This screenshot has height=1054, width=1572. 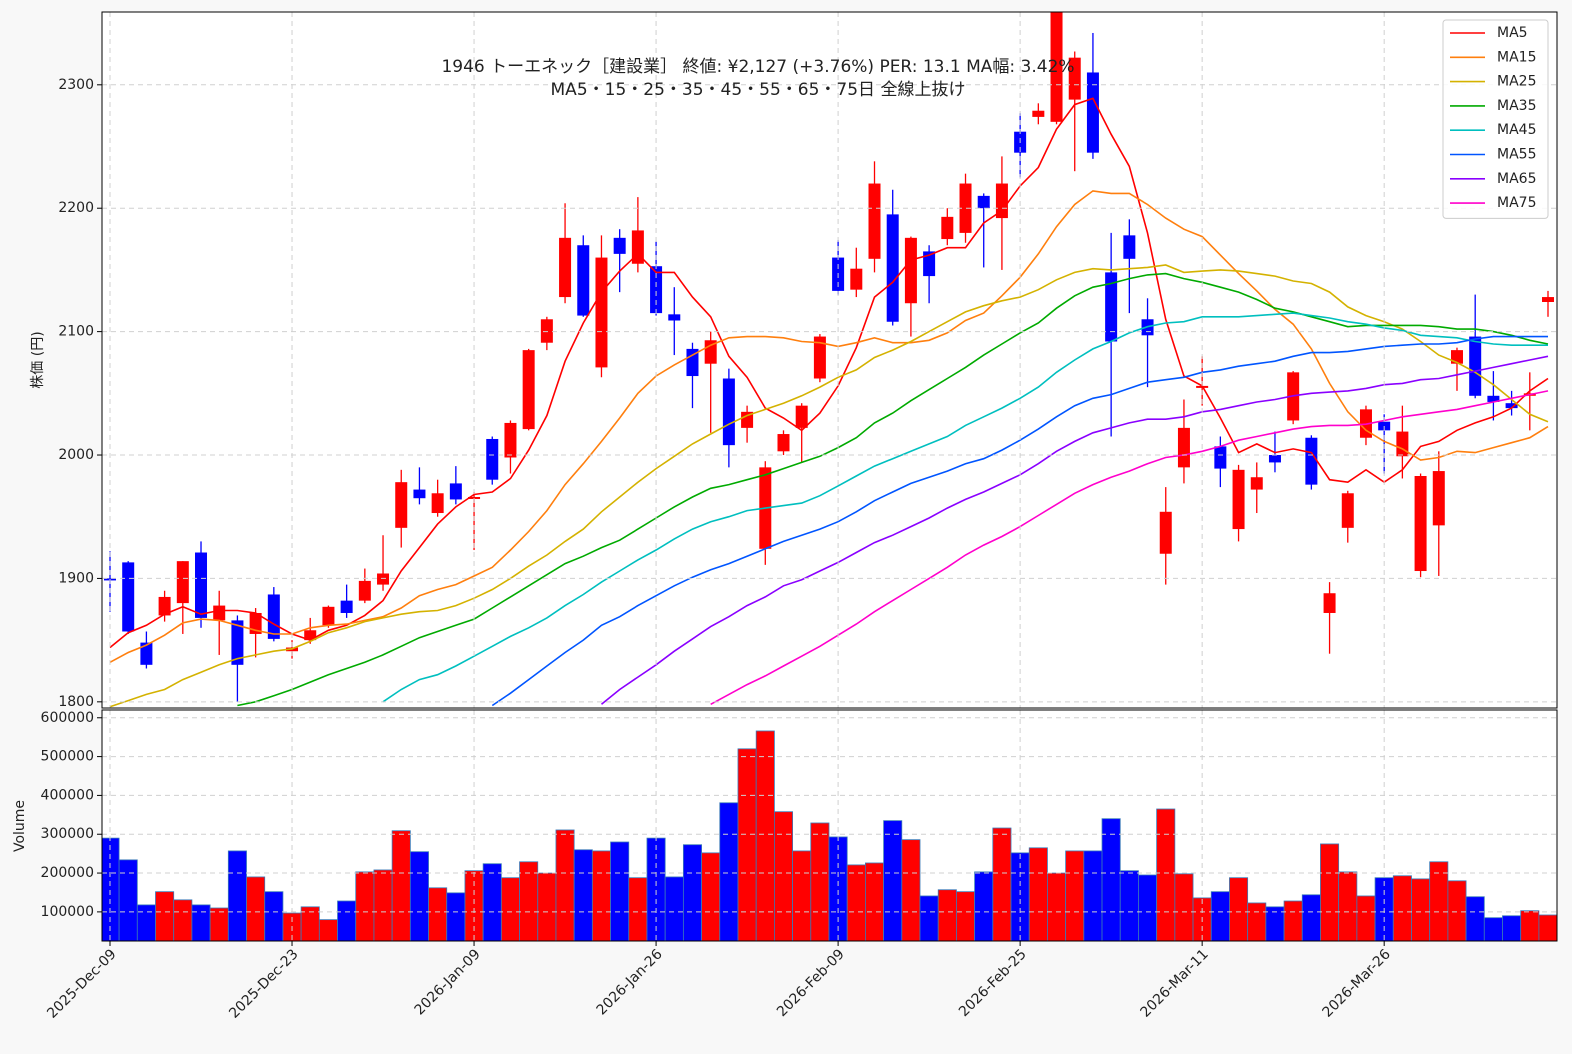 What do you see at coordinates (76, 208) in the screenshot?
I see `y-tick-label: 2200` at bounding box center [76, 208].